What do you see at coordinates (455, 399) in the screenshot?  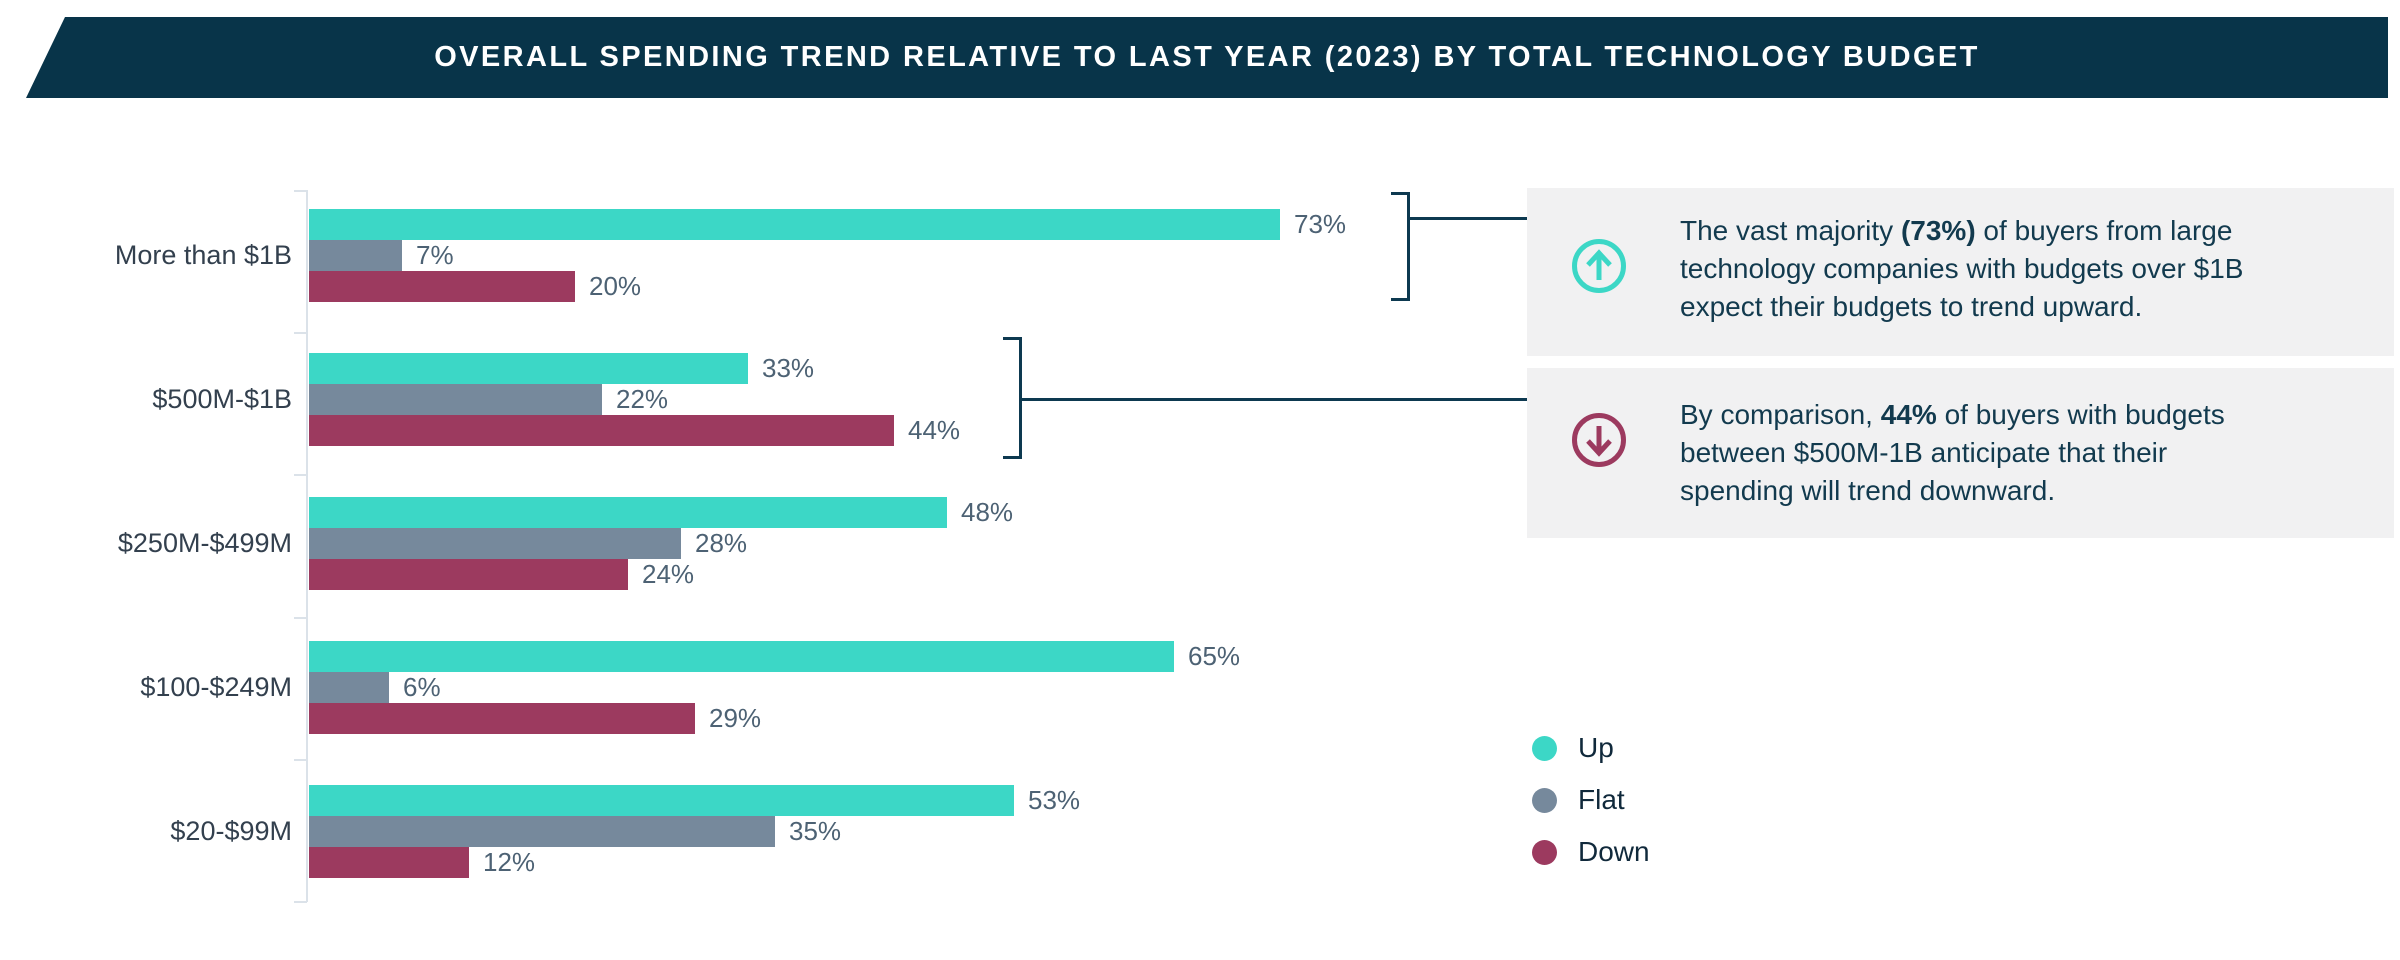 I see `bar-flat-500m-1b` at bounding box center [455, 399].